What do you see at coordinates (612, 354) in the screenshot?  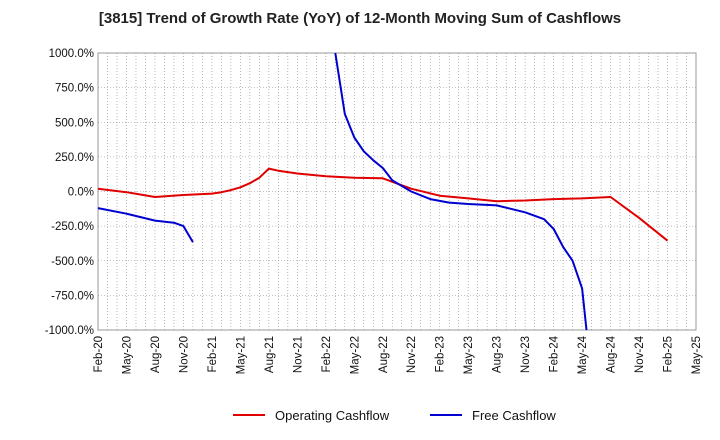 I see `x-tick-label: Aug-24` at bounding box center [612, 354].